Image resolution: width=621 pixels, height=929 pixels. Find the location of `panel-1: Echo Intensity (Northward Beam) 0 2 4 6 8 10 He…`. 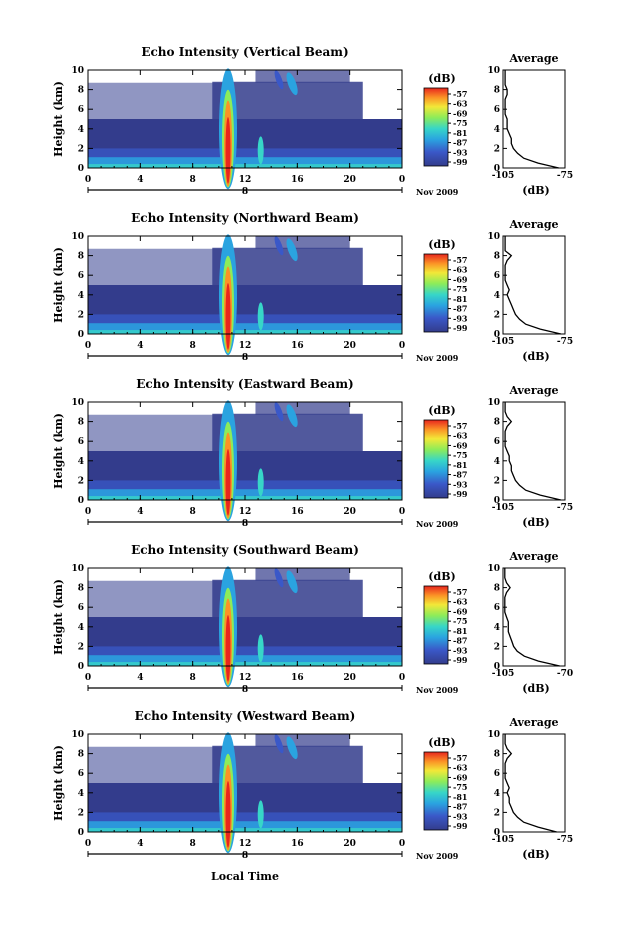

panel-1: Echo Intensity (Northward Beam) 0 2 4 6 8 10 He… is located at coordinates (312, 287).